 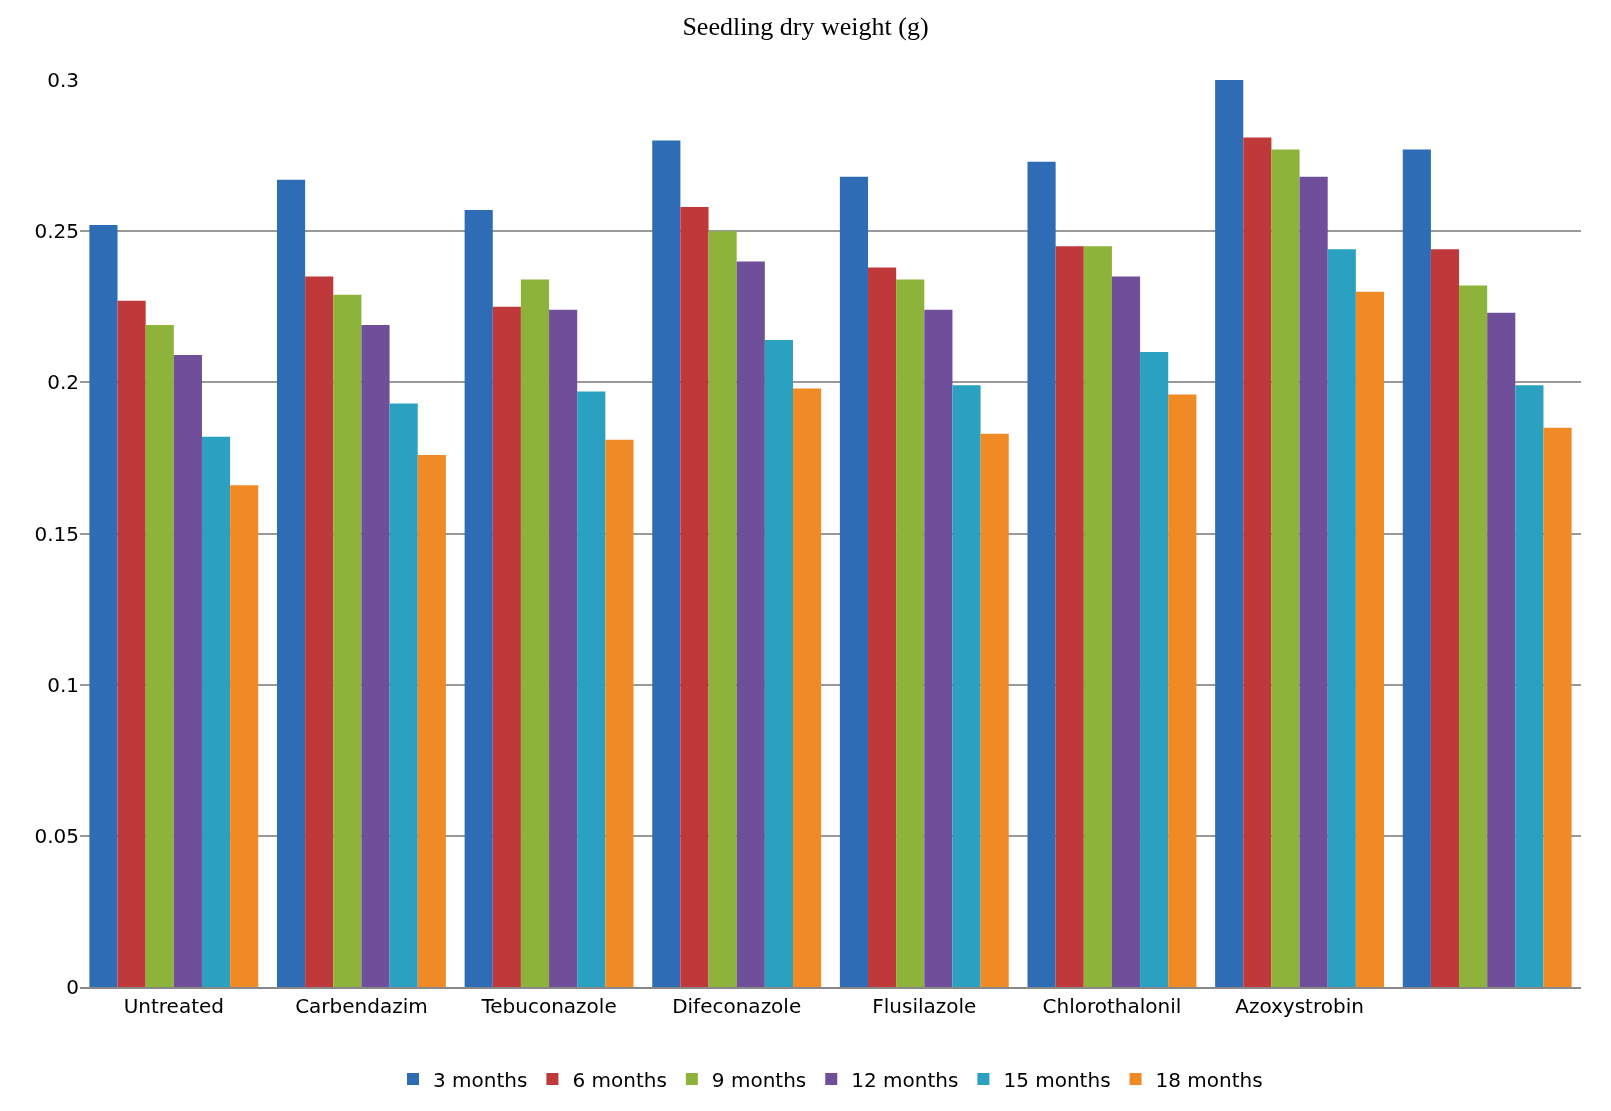 I want to click on legend-label: 15 months, so click(x=1057, y=1079).